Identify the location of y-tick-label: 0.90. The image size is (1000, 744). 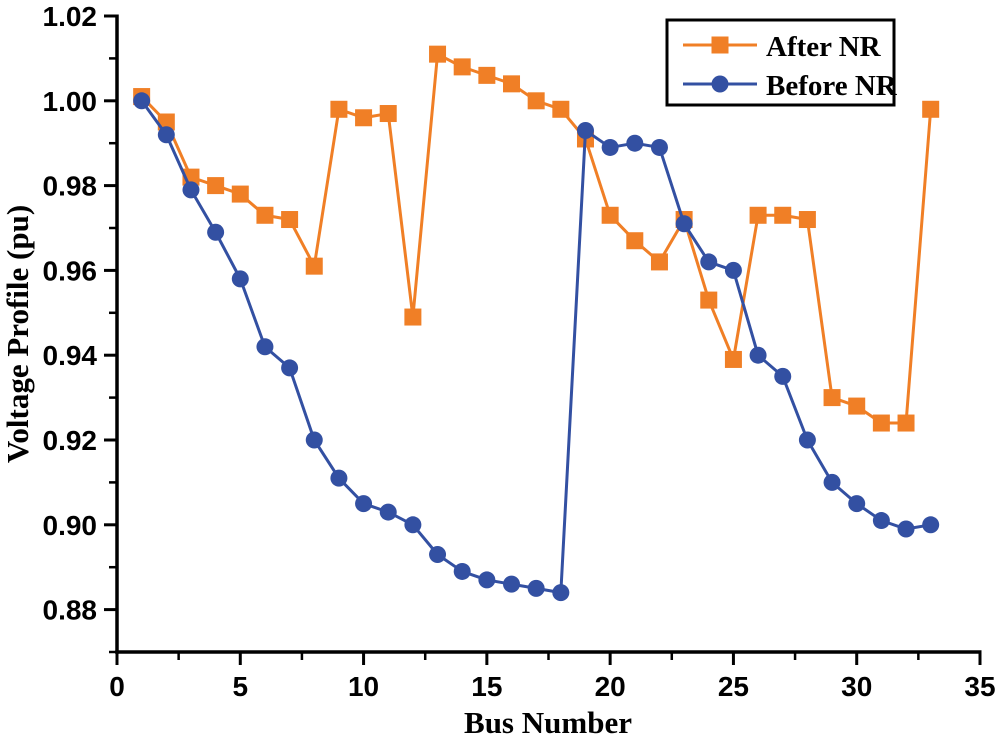
(70, 525).